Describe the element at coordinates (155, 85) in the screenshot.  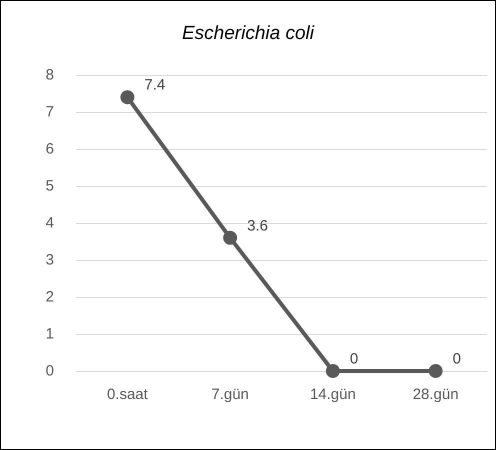
I see `data-label: 7.4` at that location.